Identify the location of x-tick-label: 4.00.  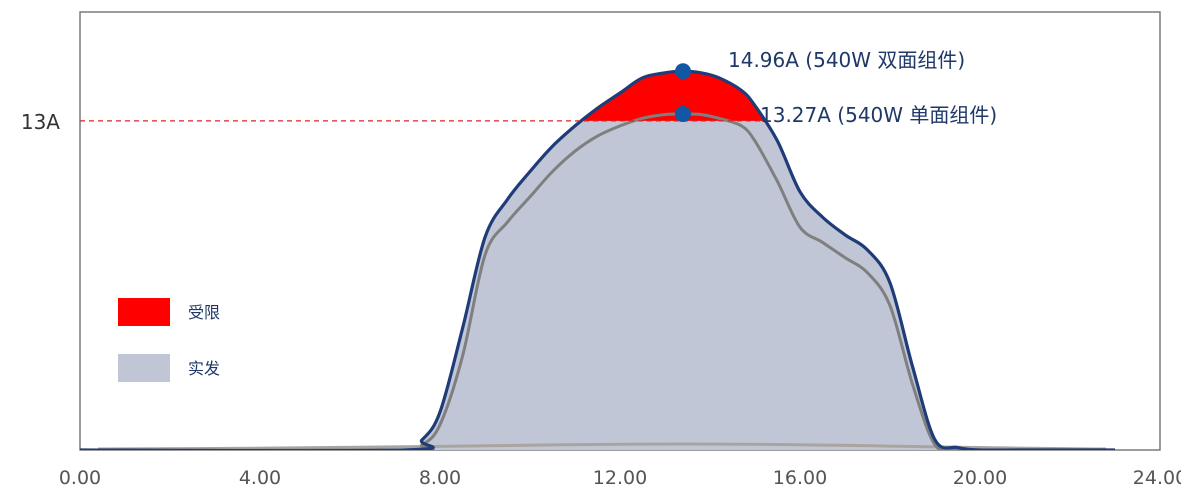
(260, 478).